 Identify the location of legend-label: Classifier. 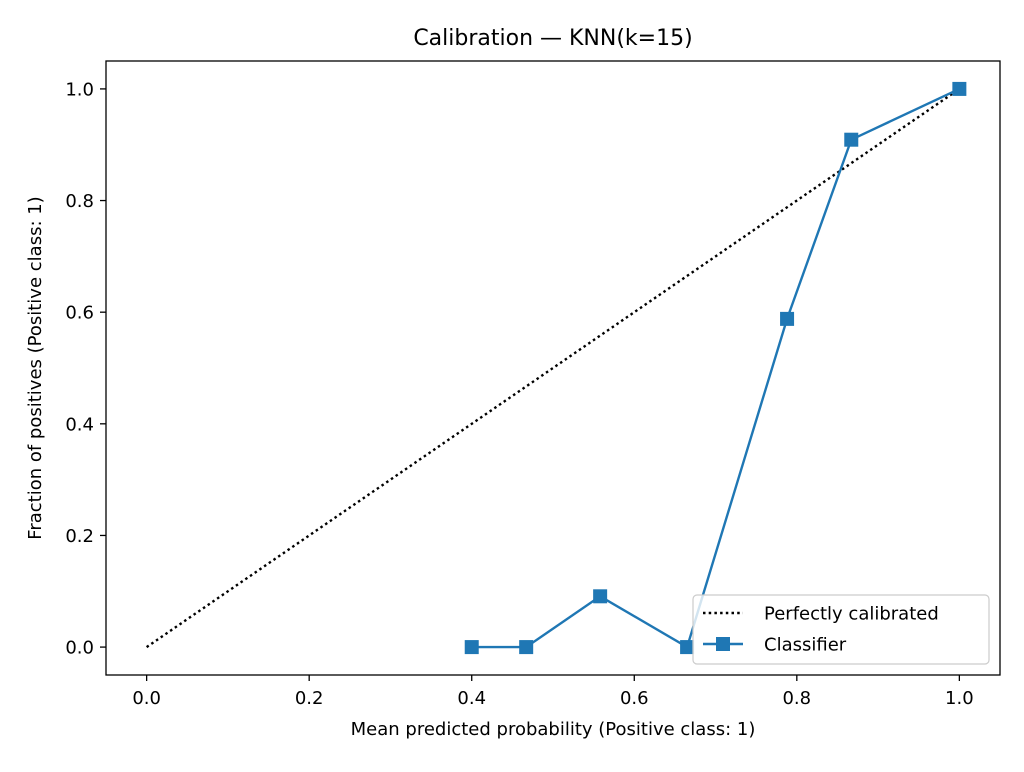
(805, 645).